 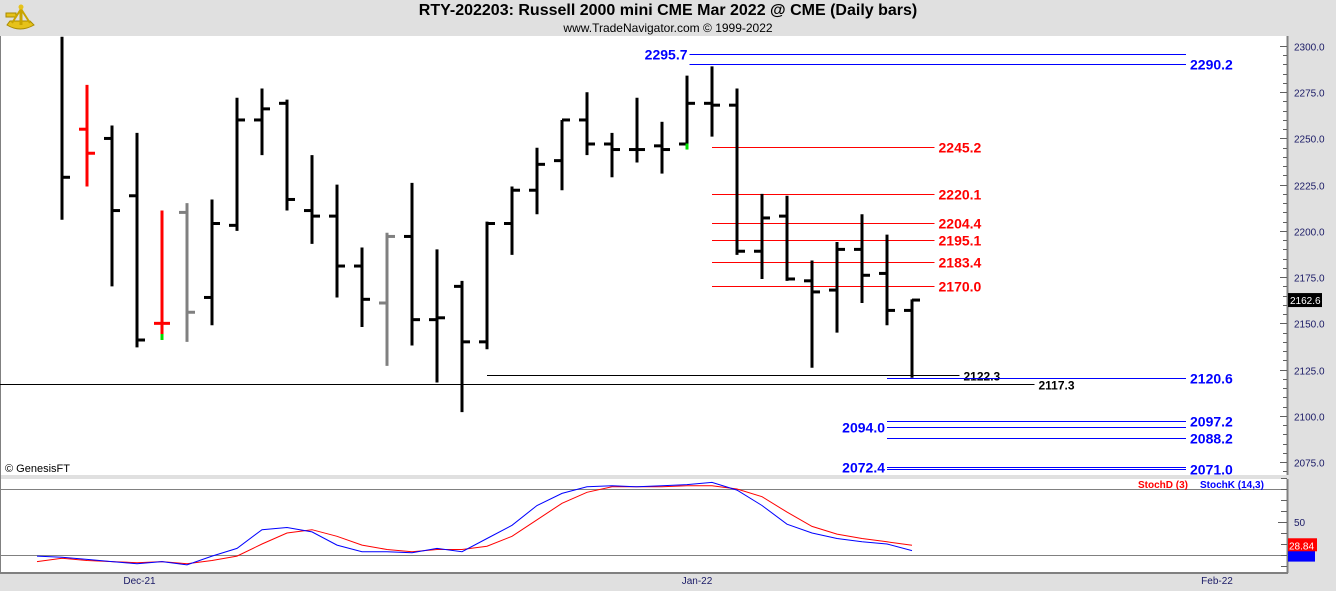 I want to click on price-tick-label: 2225.0, so click(x=1309, y=187).